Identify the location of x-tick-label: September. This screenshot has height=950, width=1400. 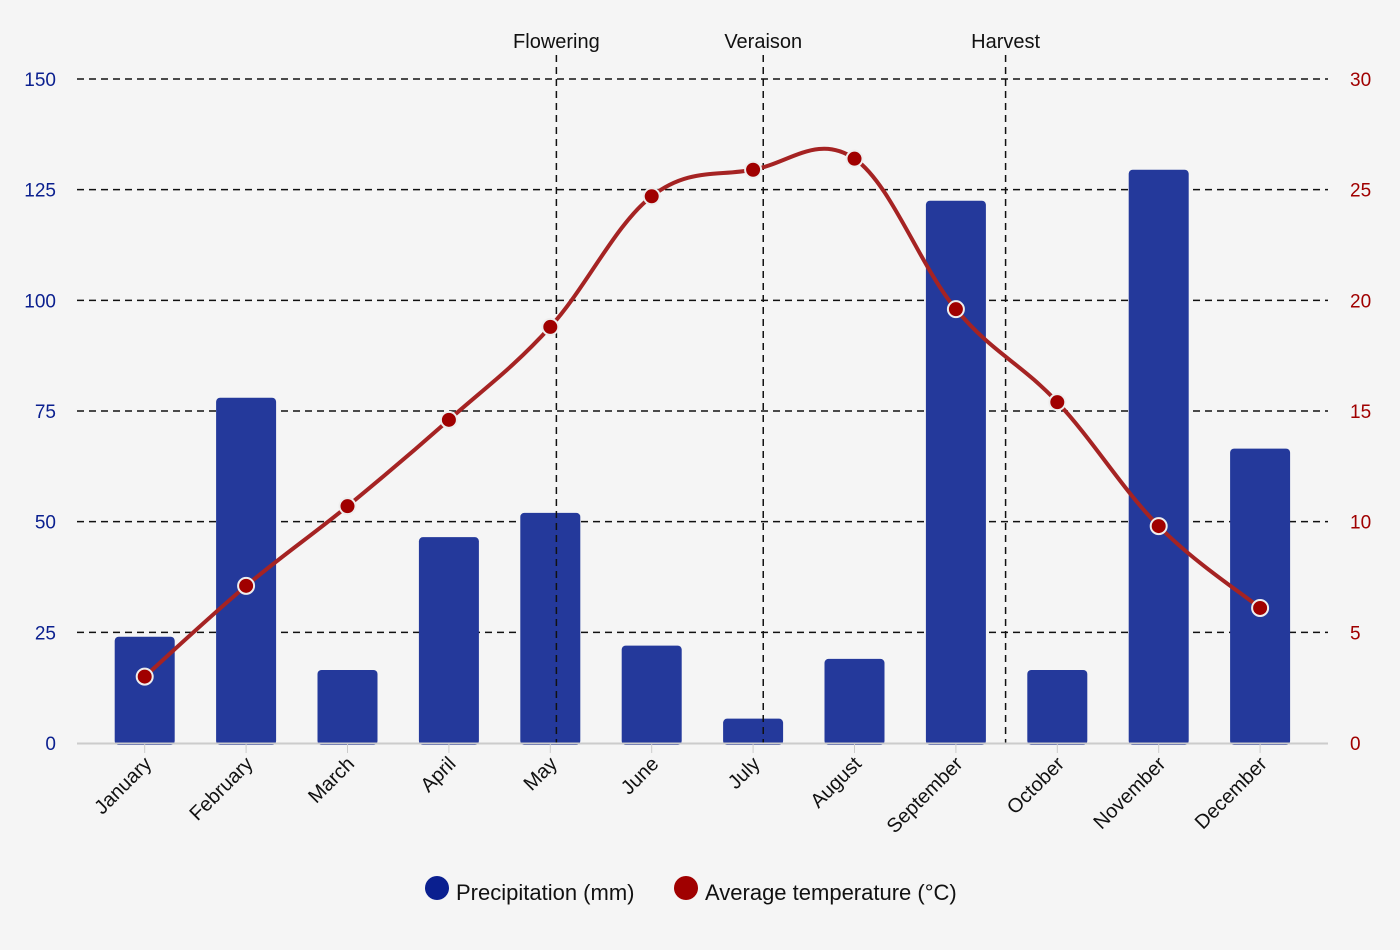
(925, 795).